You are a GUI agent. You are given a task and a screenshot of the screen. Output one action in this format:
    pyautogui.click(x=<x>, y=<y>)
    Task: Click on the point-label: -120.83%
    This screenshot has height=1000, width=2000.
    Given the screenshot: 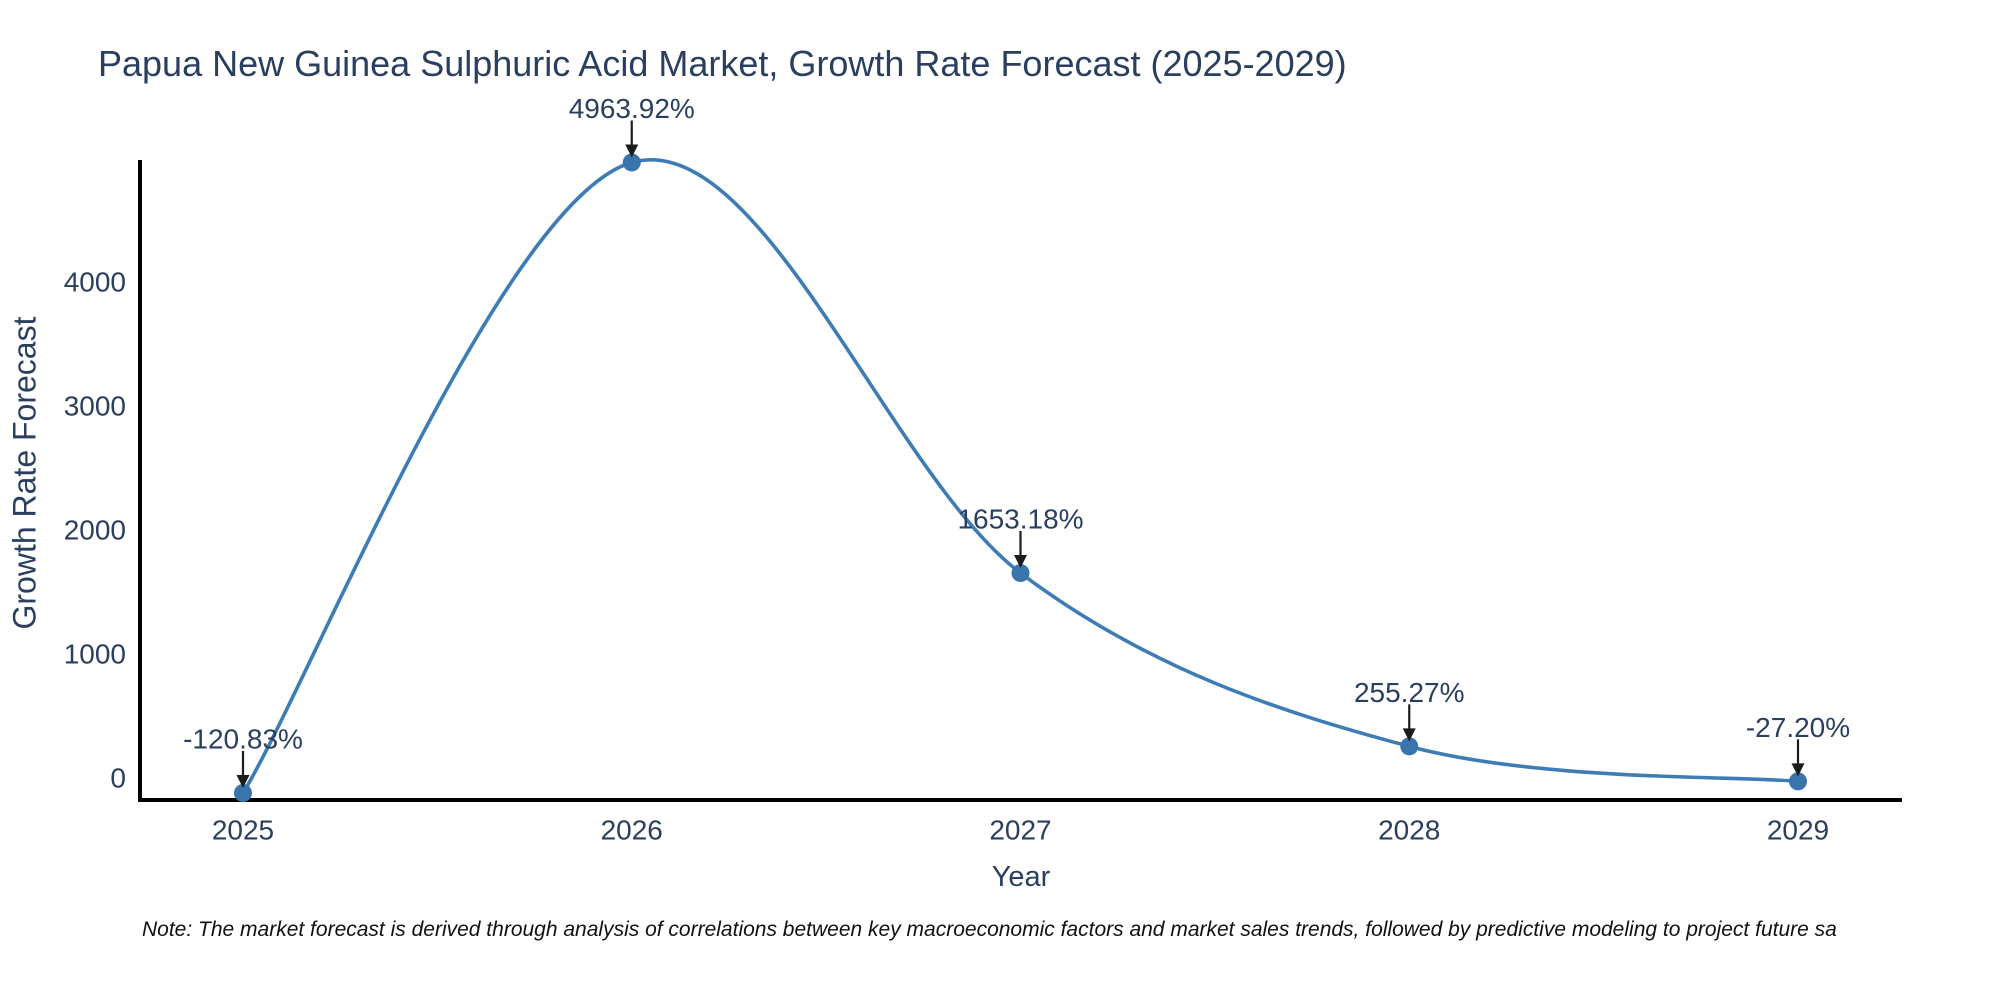 What is the action you would take?
    pyautogui.click(x=243, y=738)
    